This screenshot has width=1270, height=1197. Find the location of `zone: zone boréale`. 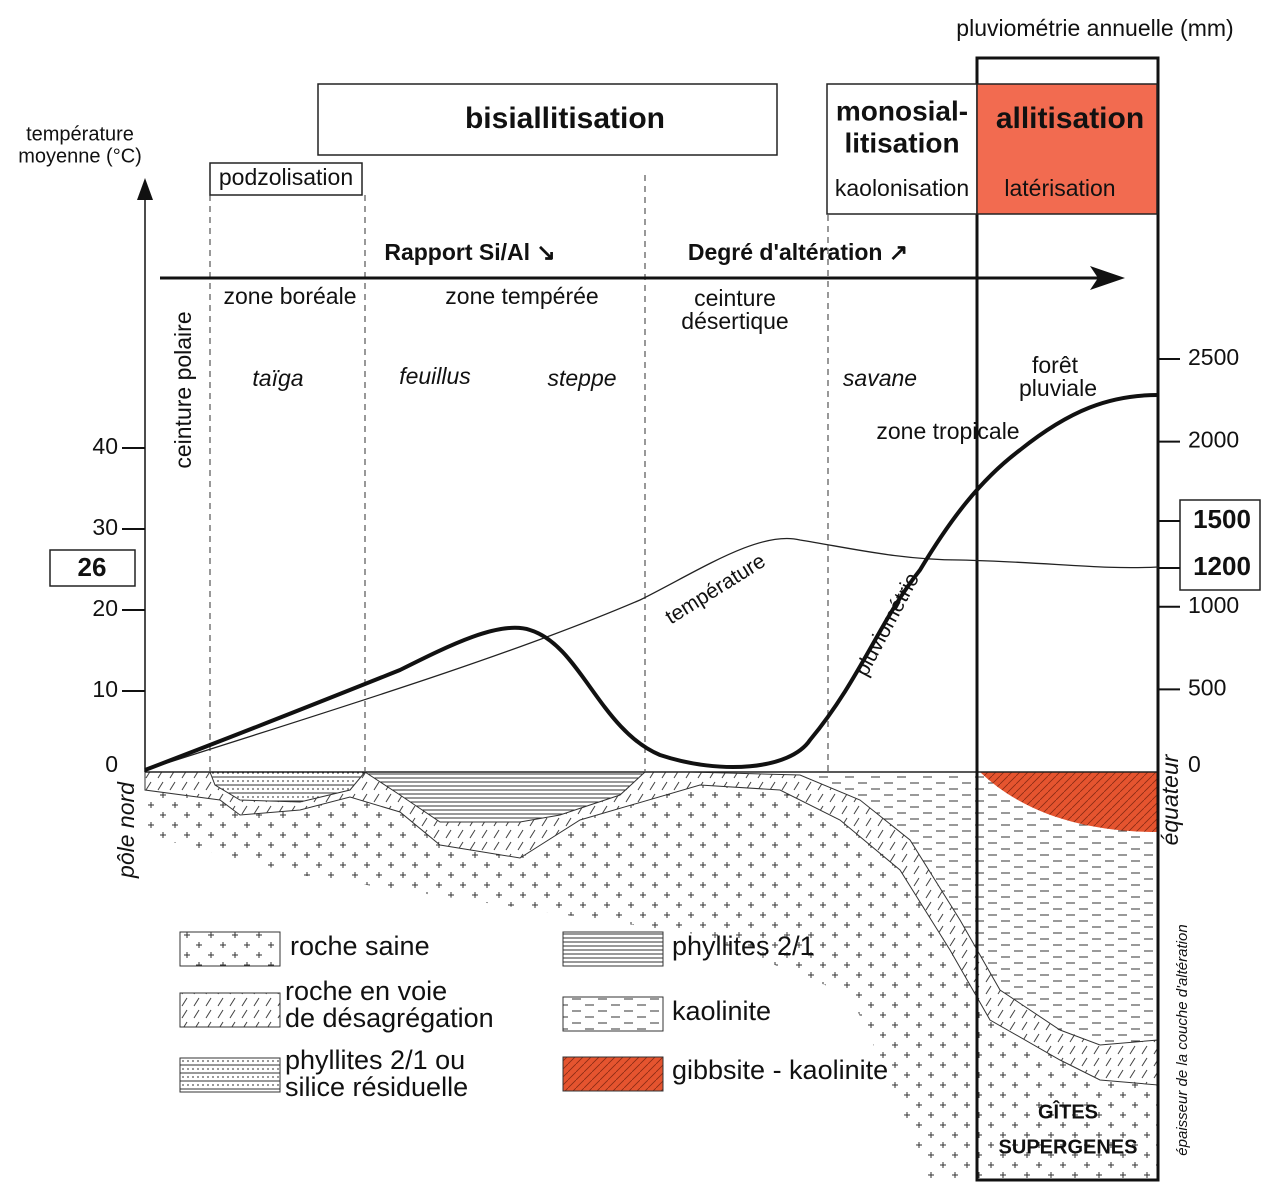

zone: zone boréale is located at coordinates (290, 296).